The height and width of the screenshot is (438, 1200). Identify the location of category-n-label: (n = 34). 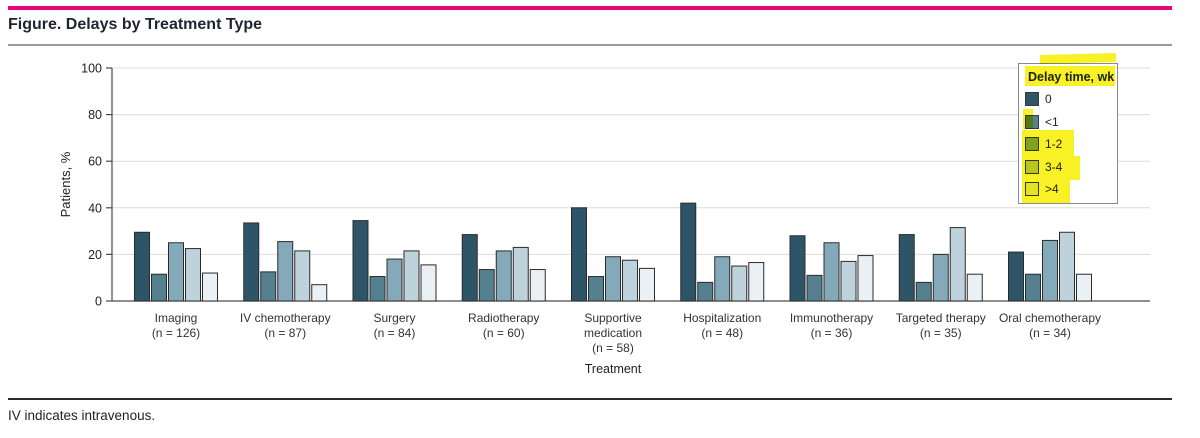
(1050, 333).